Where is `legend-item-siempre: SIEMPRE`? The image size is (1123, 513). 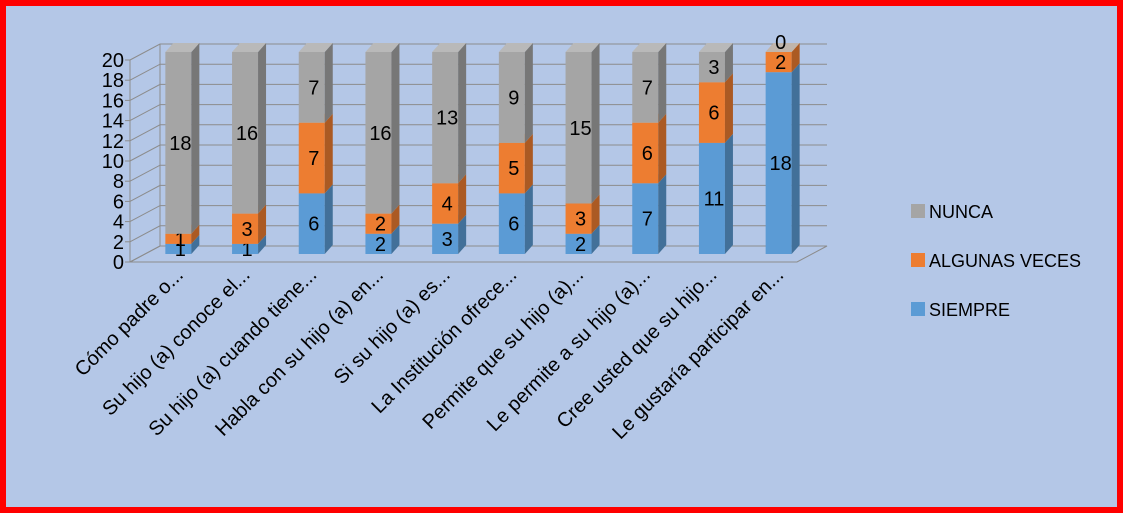
legend-item-siempre: SIEMPRE is located at coordinates (960, 310).